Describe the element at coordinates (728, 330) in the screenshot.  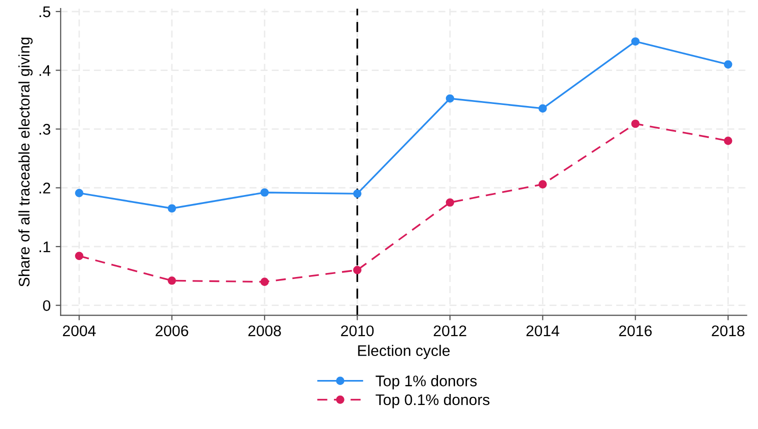
I see `x-tick-label: 2018` at that location.